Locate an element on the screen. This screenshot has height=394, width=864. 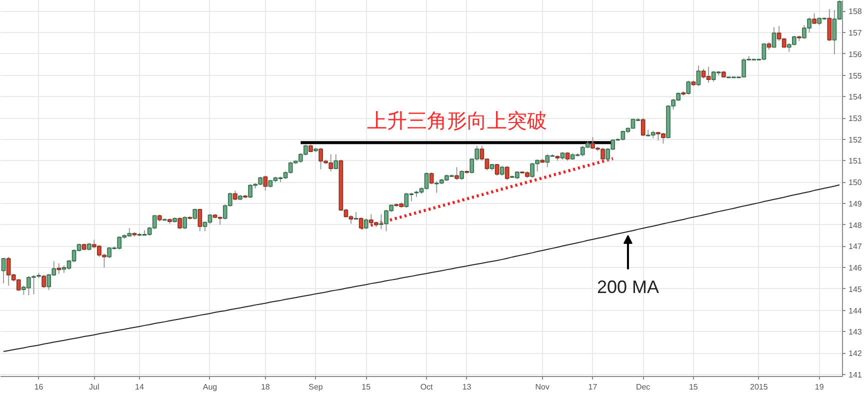
y-tick-label: 155 is located at coordinates (855, 75).